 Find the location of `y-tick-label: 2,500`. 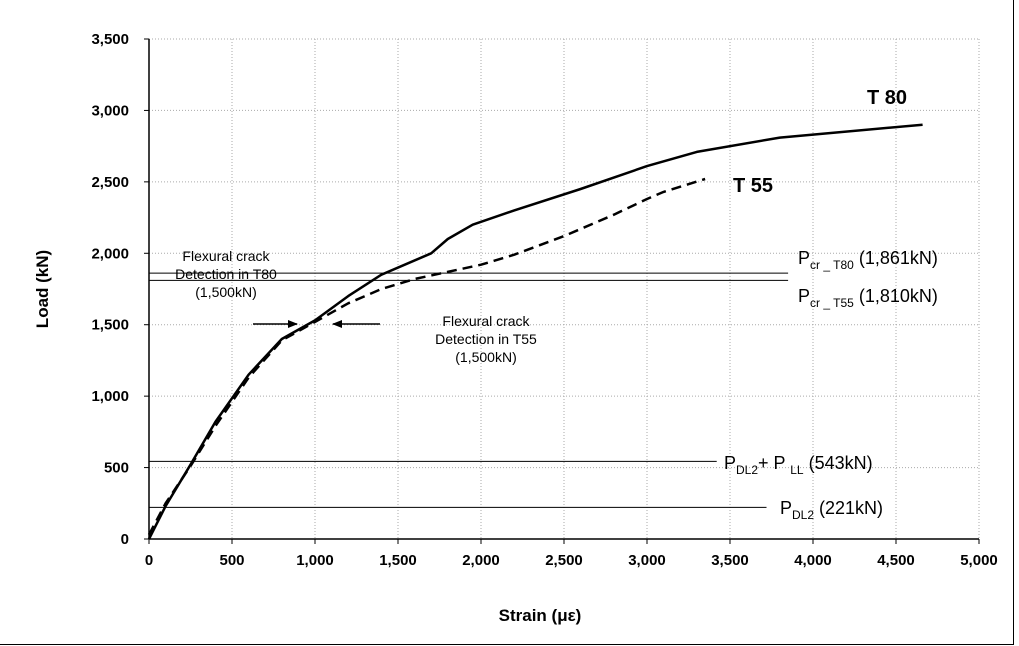

y-tick-label: 2,500 is located at coordinates (110, 182).